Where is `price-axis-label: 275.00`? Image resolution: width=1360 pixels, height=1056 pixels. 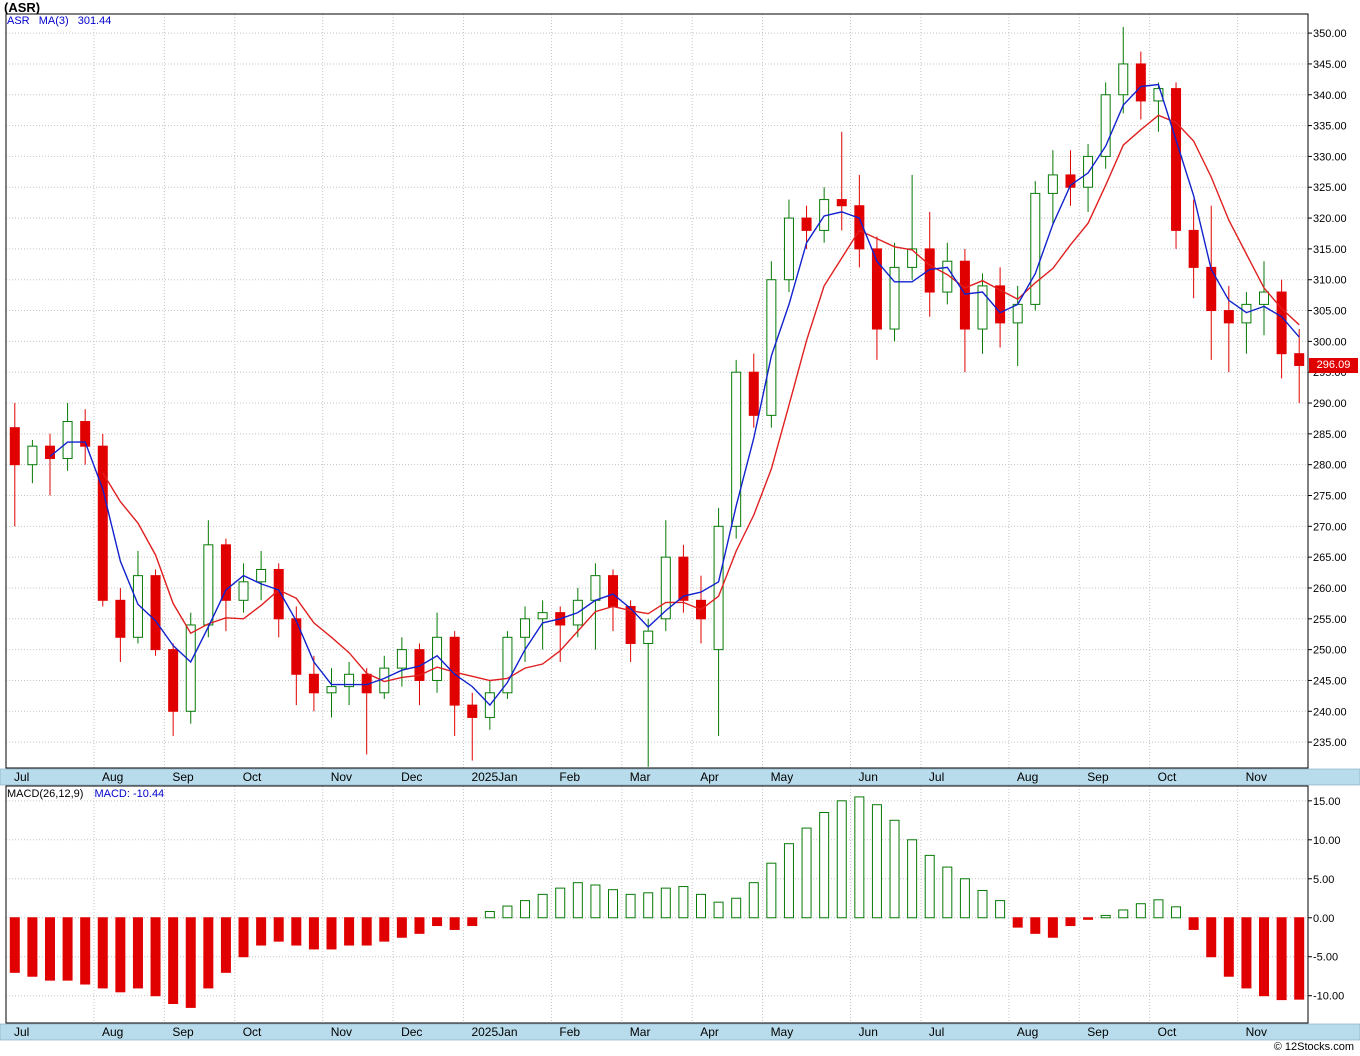
price-axis-label: 275.00 is located at coordinates (1330, 496).